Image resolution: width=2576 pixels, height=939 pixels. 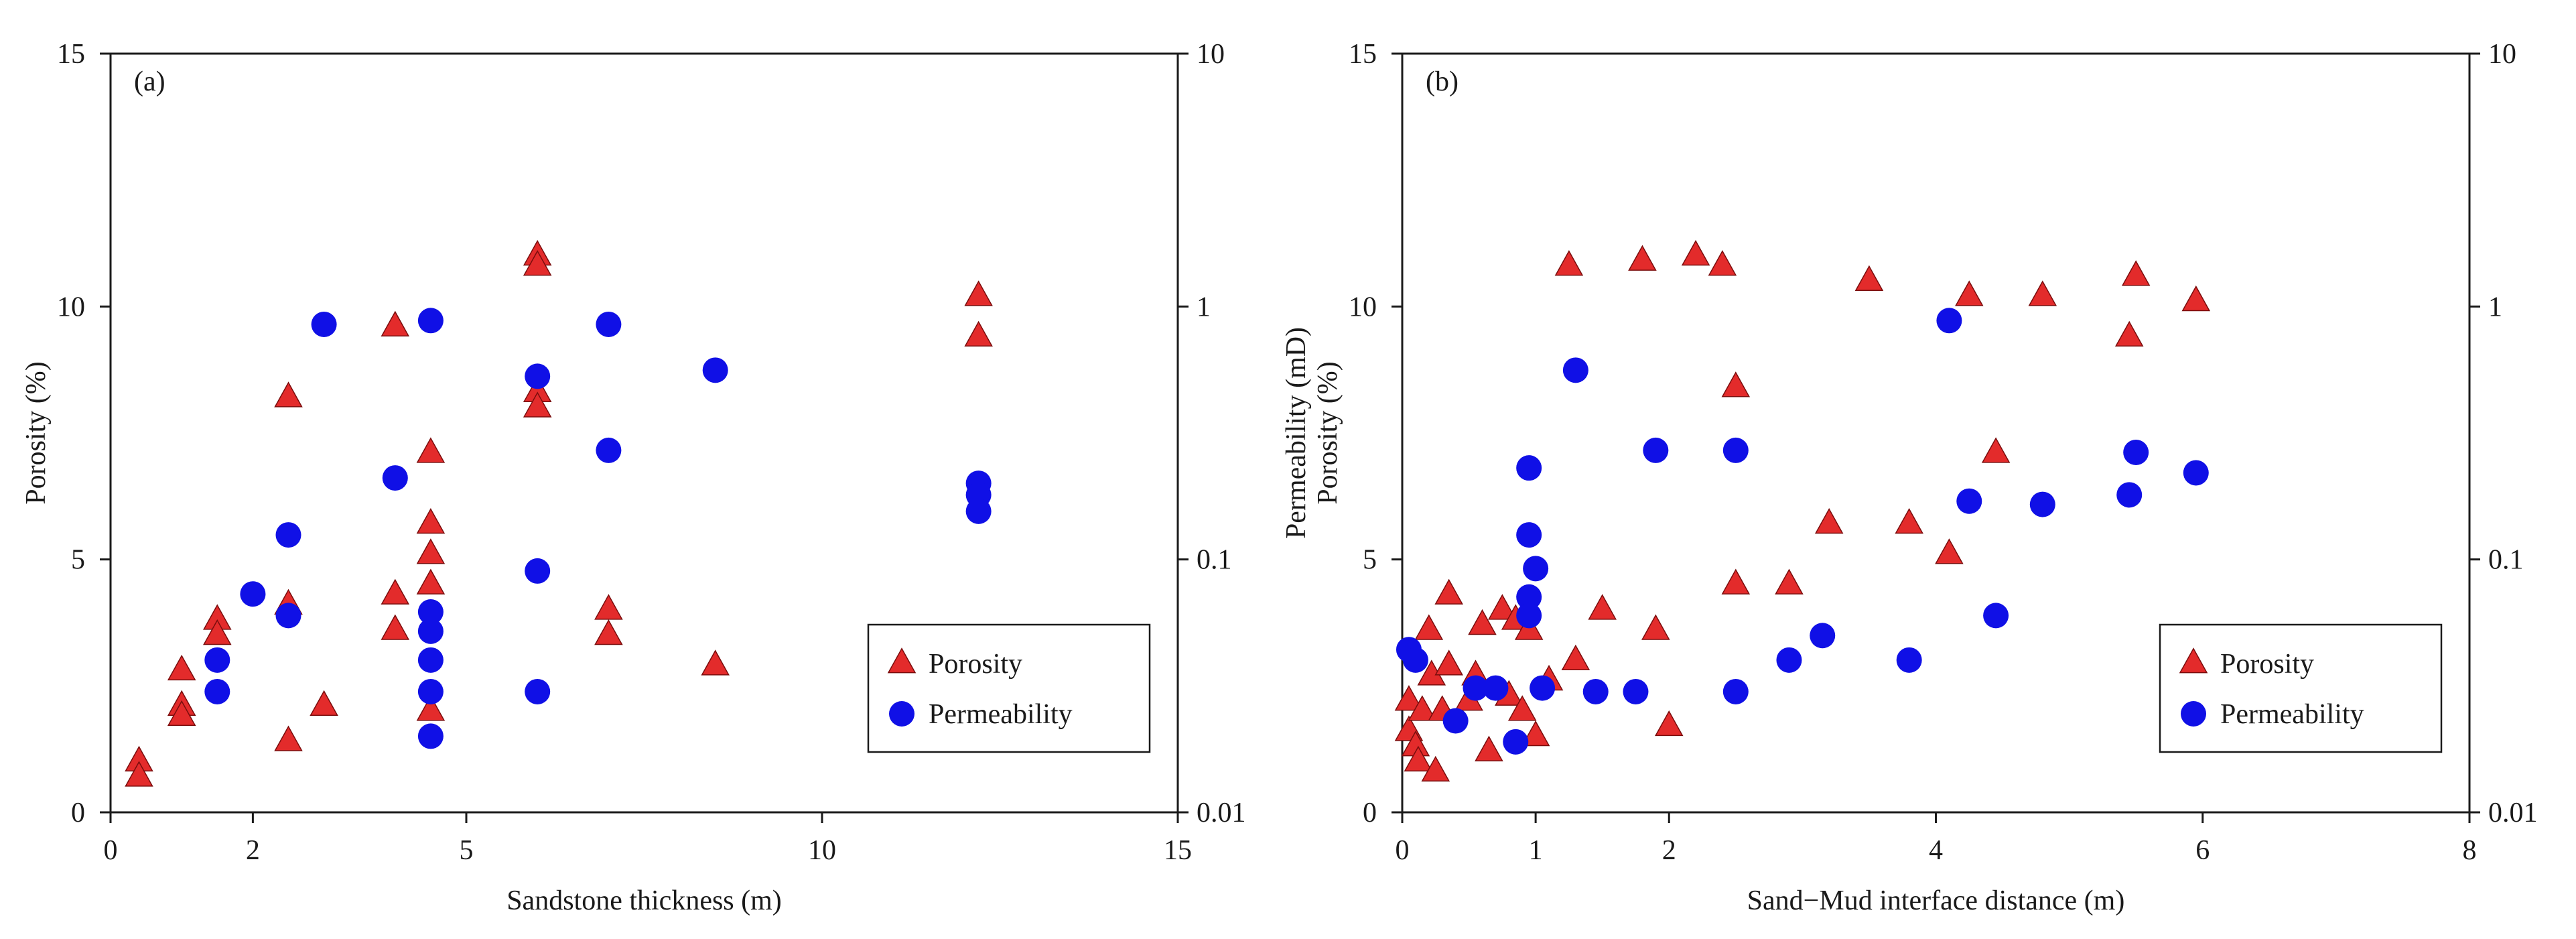 What do you see at coordinates (467, 850) in the screenshot?
I see `x-tick-label: 5` at bounding box center [467, 850].